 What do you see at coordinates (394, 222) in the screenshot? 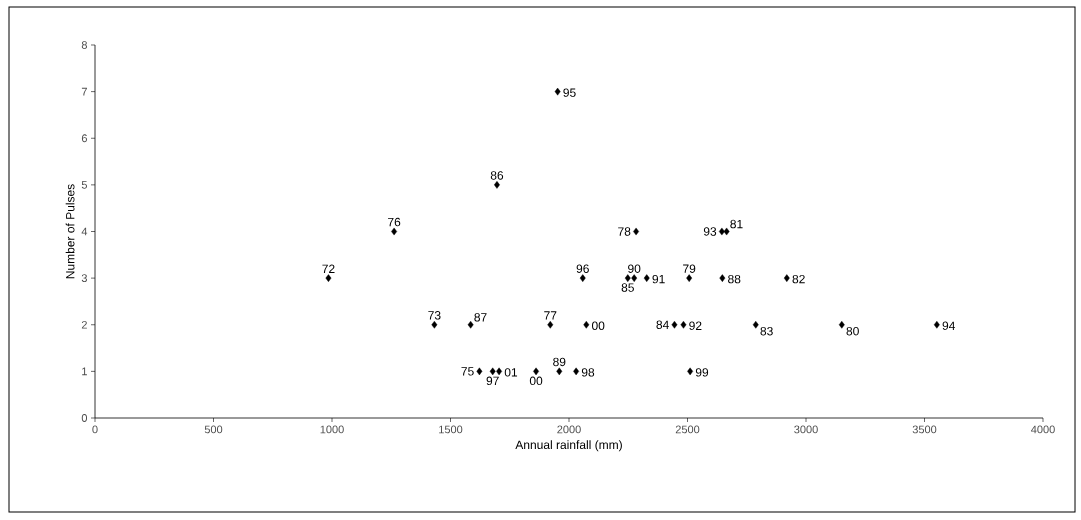
I see `annotation: 76` at bounding box center [394, 222].